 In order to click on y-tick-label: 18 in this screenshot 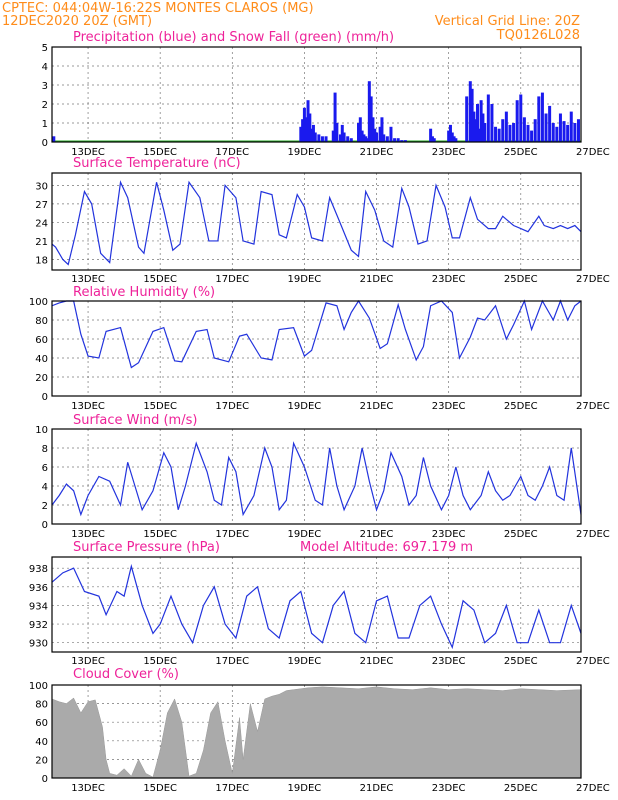, I will do `click(41, 260)`.